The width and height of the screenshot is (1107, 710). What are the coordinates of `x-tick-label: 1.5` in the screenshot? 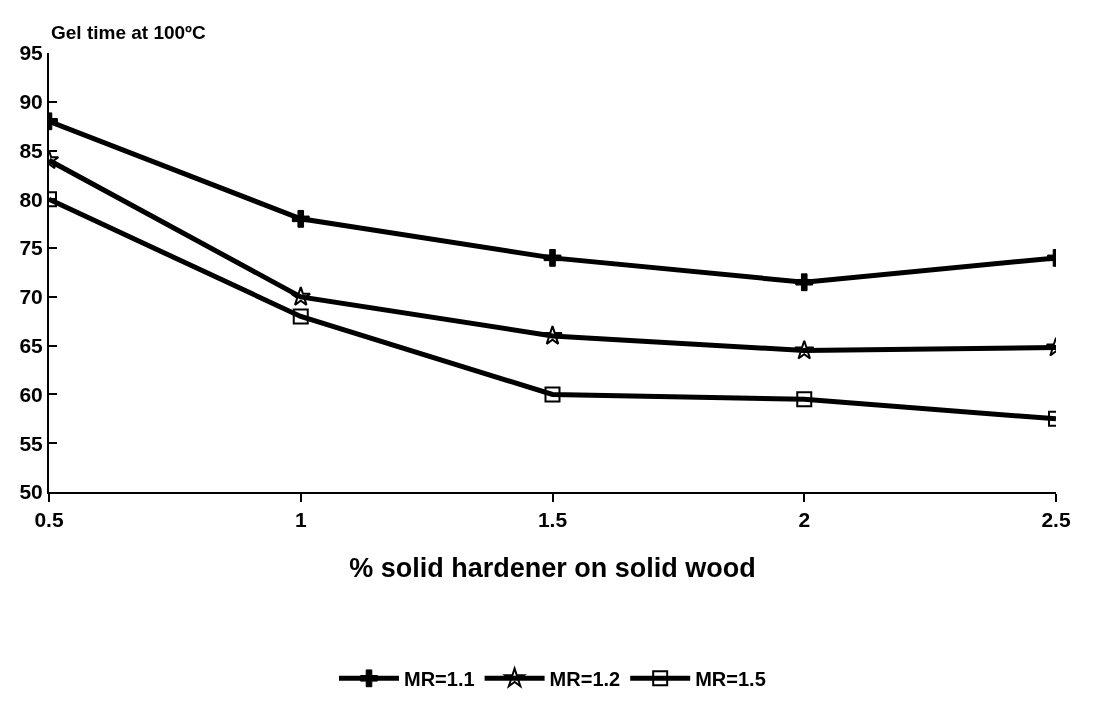 It's located at (552, 520).